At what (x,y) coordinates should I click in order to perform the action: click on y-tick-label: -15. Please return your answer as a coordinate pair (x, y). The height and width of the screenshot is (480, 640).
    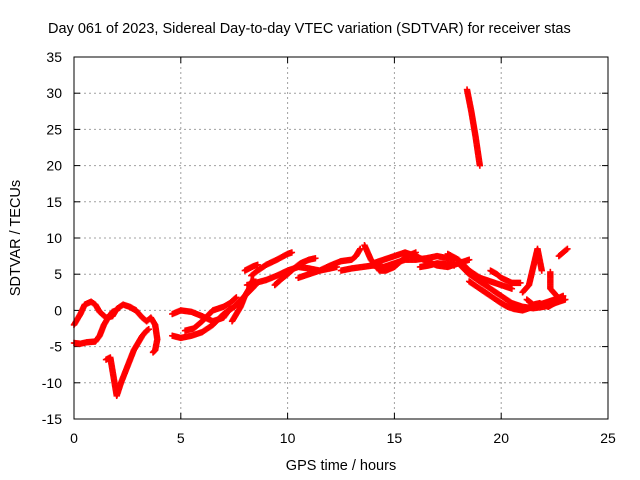
    Looking at the image, I should click on (52, 419).